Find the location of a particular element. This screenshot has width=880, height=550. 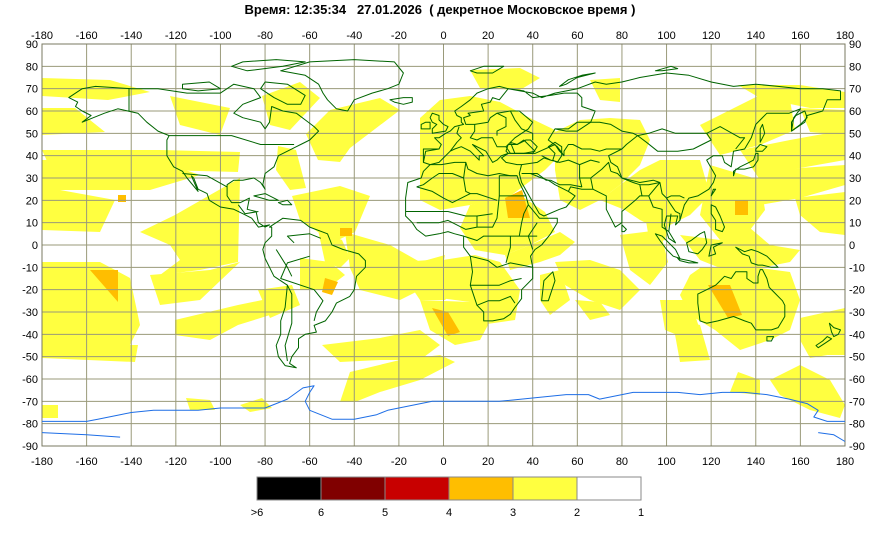

lat-label-left: 60 is located at coordinates (32, 112).